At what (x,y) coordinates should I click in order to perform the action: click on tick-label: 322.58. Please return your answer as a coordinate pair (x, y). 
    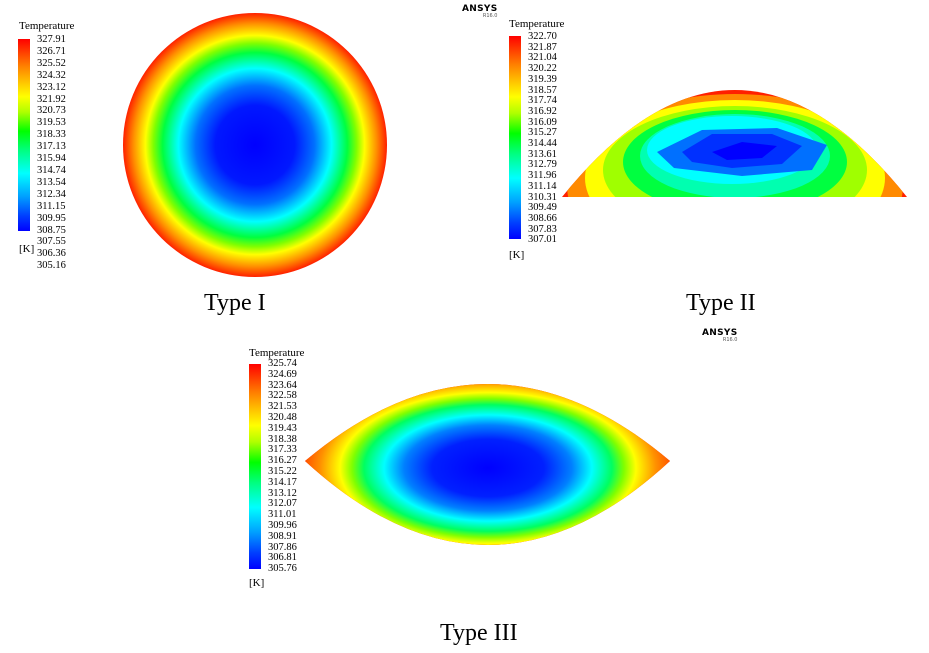
    Looking at the image, I should click on (282, 396).